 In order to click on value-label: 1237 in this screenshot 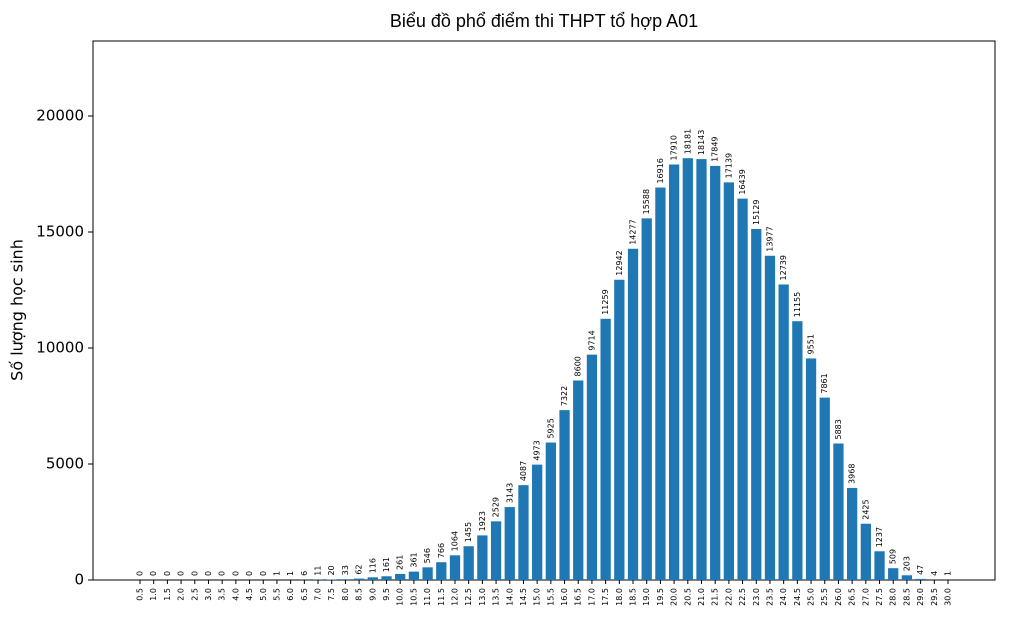, I will do `click(879, 537)`.